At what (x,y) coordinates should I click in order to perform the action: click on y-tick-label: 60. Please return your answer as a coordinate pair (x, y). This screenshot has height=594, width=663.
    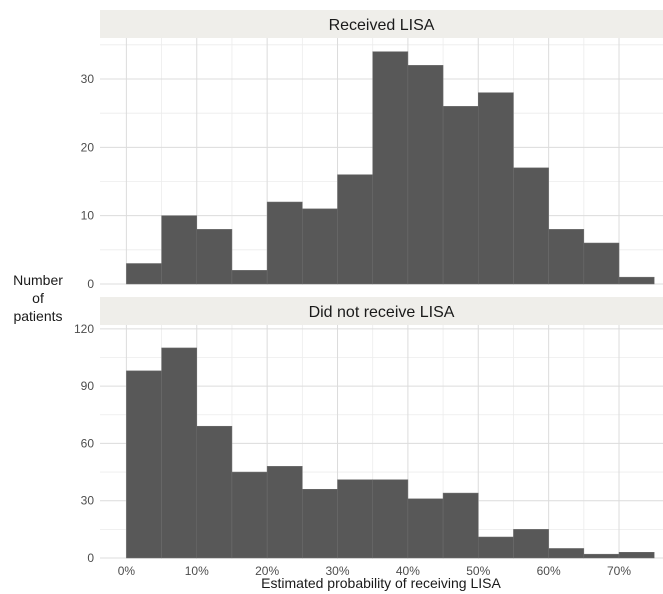
    Looking at the image, I should click on (88, 443).